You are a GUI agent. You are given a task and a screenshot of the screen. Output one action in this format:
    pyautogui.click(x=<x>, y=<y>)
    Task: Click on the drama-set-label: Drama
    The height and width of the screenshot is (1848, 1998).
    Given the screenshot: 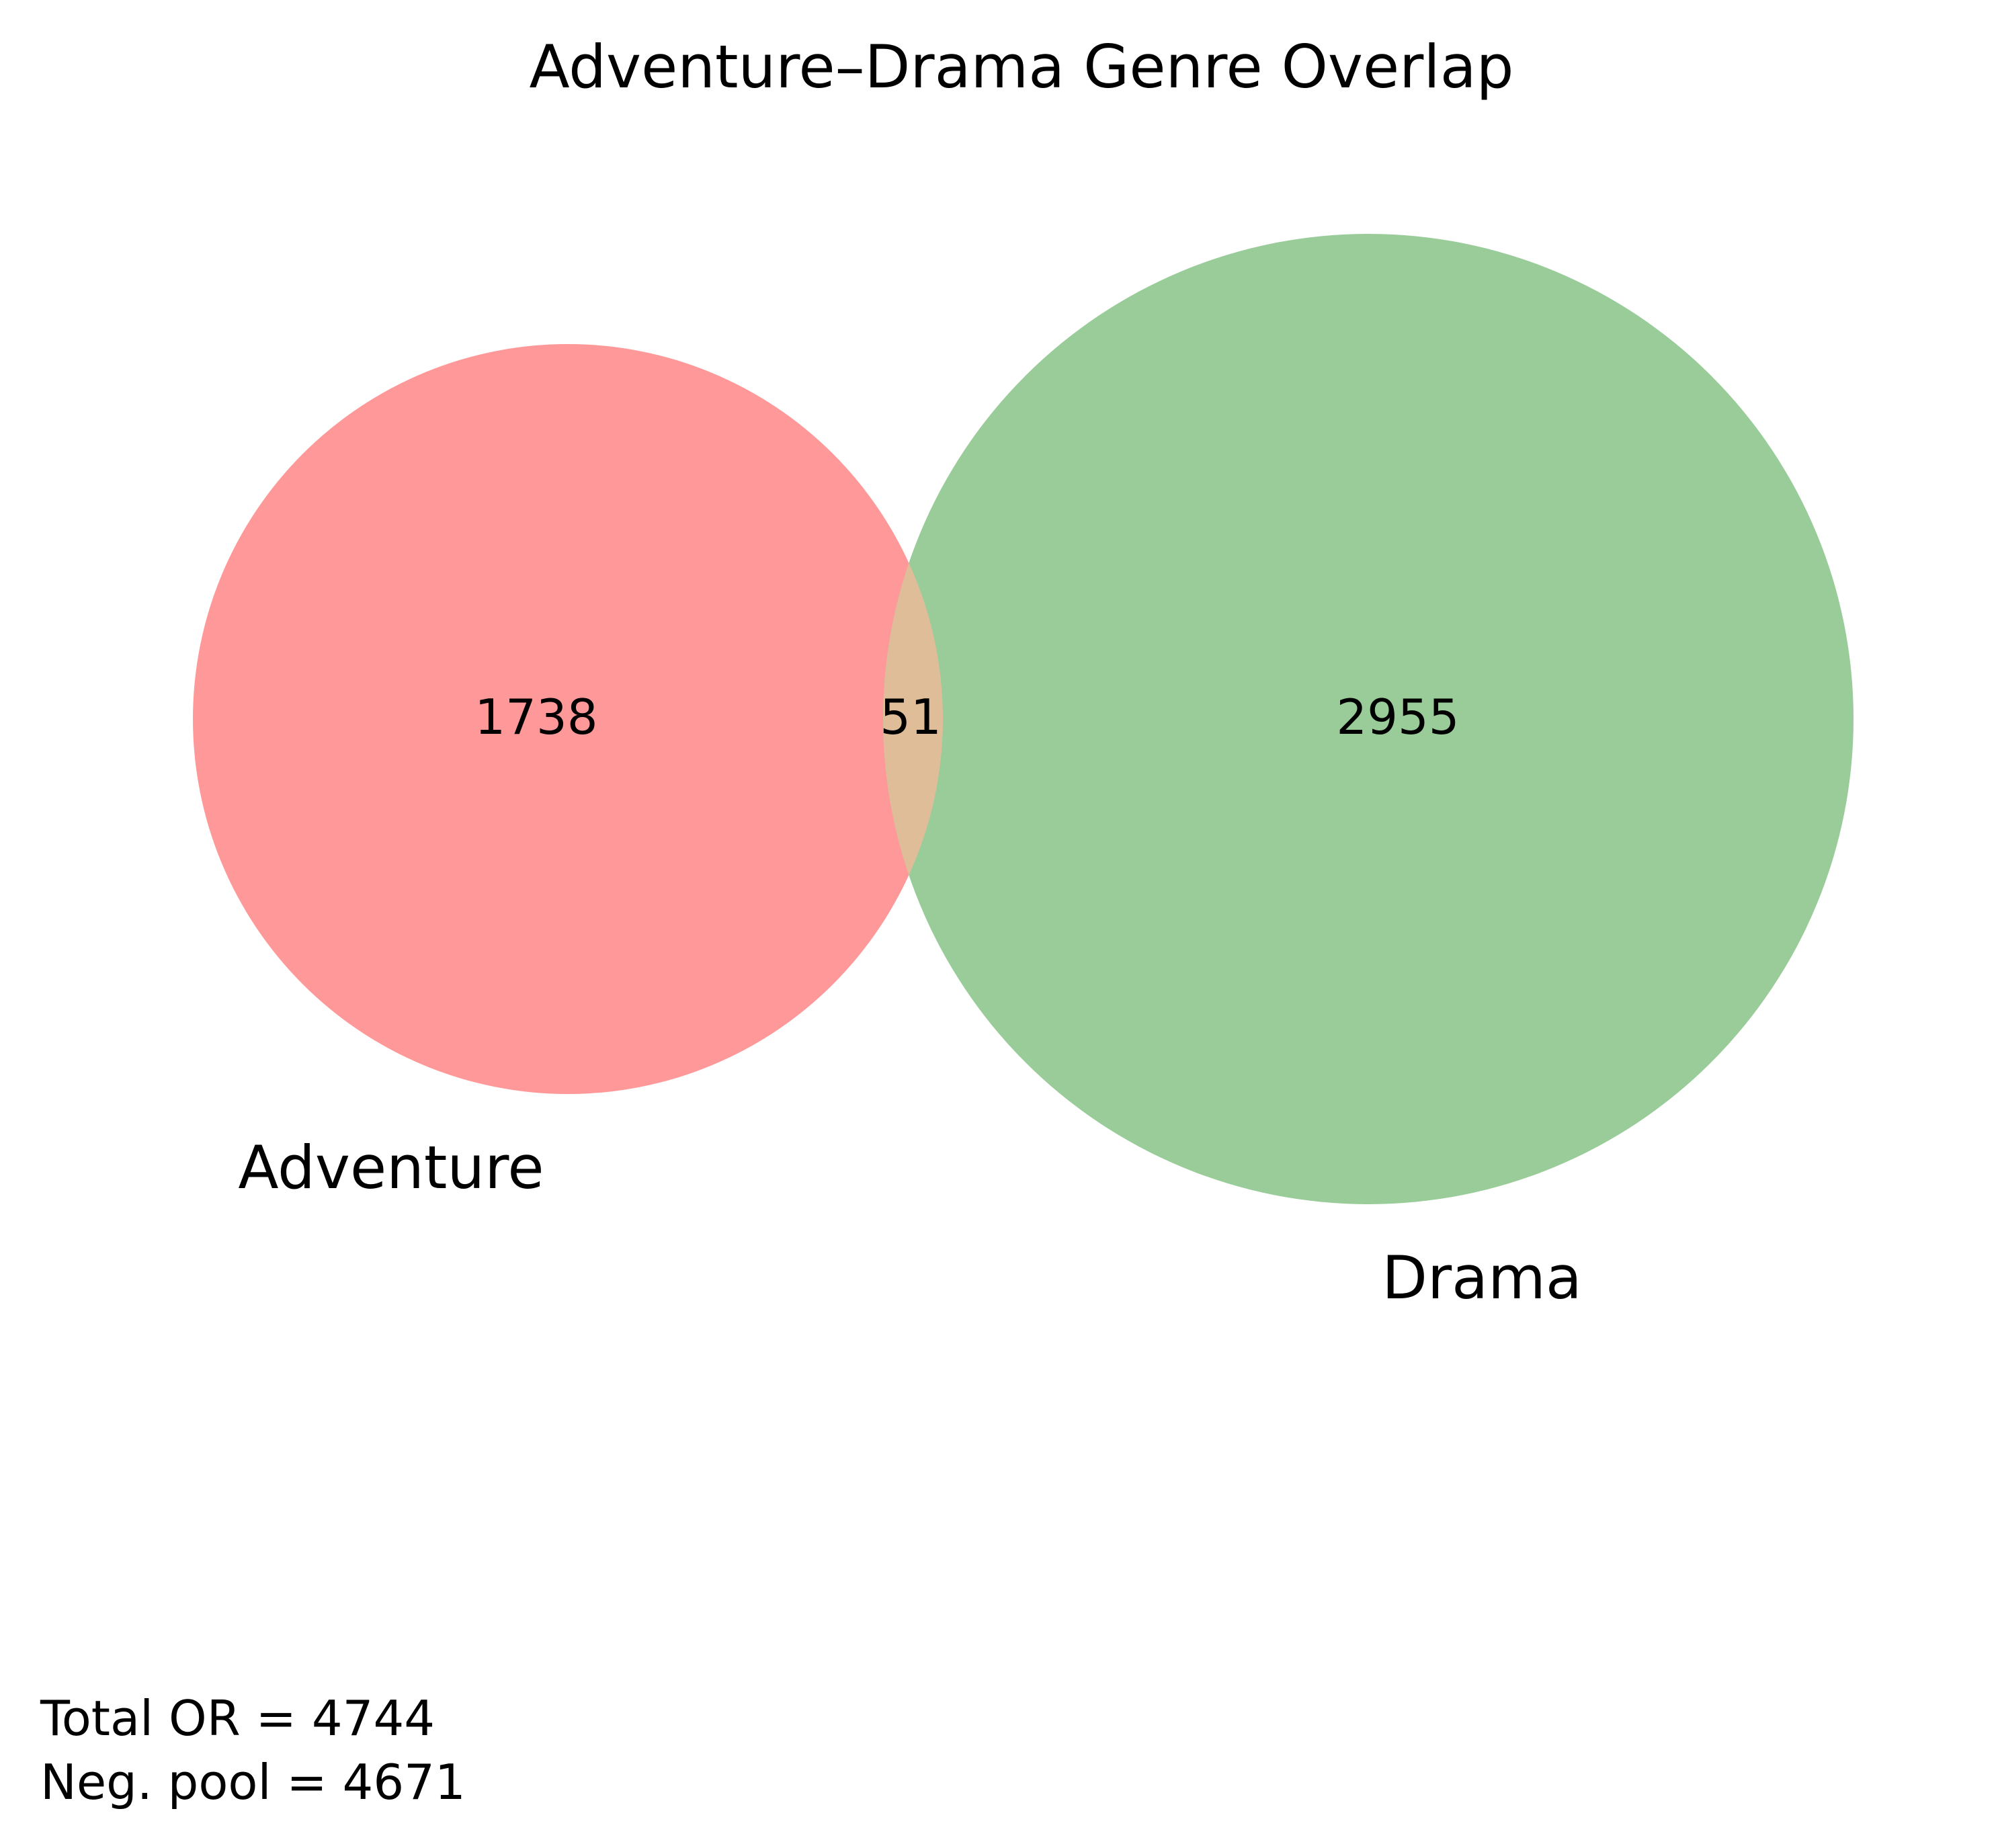 What is the action you would take?
    pyautogui.click(x=1482, y=1278)
    